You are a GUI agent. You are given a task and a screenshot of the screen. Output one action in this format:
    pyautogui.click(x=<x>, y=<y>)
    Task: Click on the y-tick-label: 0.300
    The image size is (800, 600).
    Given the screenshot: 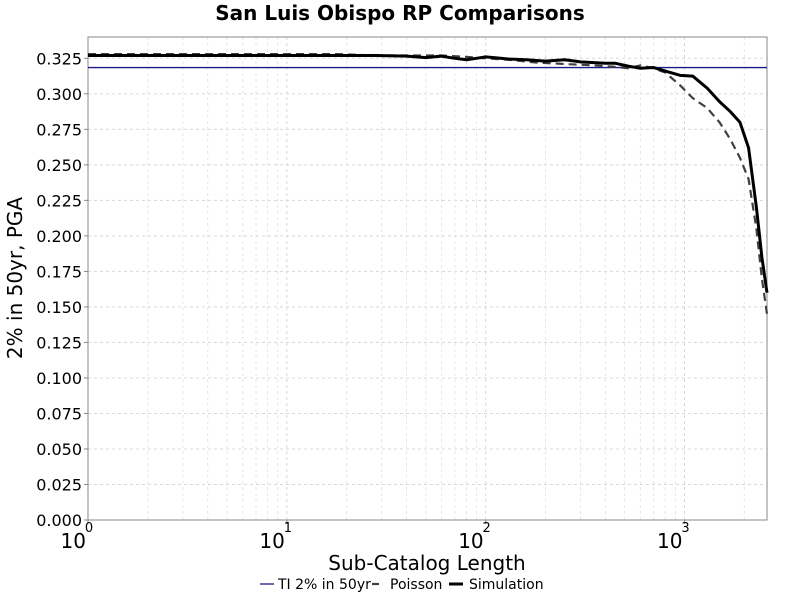 What is the action you would take?
    pyautogui.click(x=59, y=94)
    